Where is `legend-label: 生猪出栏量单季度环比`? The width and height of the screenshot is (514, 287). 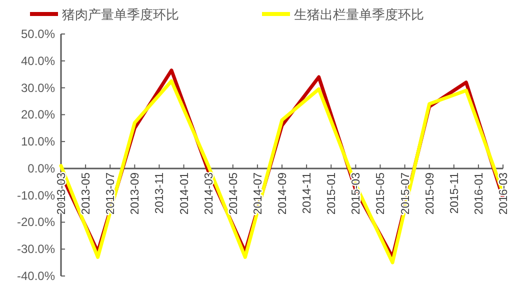
legend-label: 生猪出栏量单季度环比 is located at coordinates (359, 14).